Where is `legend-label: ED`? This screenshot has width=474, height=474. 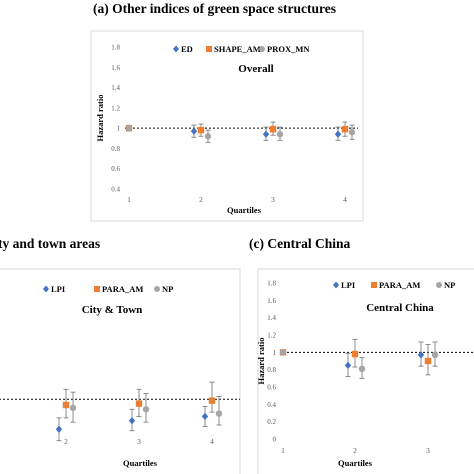
legend-label: ED is located at coordinates (187, 49).